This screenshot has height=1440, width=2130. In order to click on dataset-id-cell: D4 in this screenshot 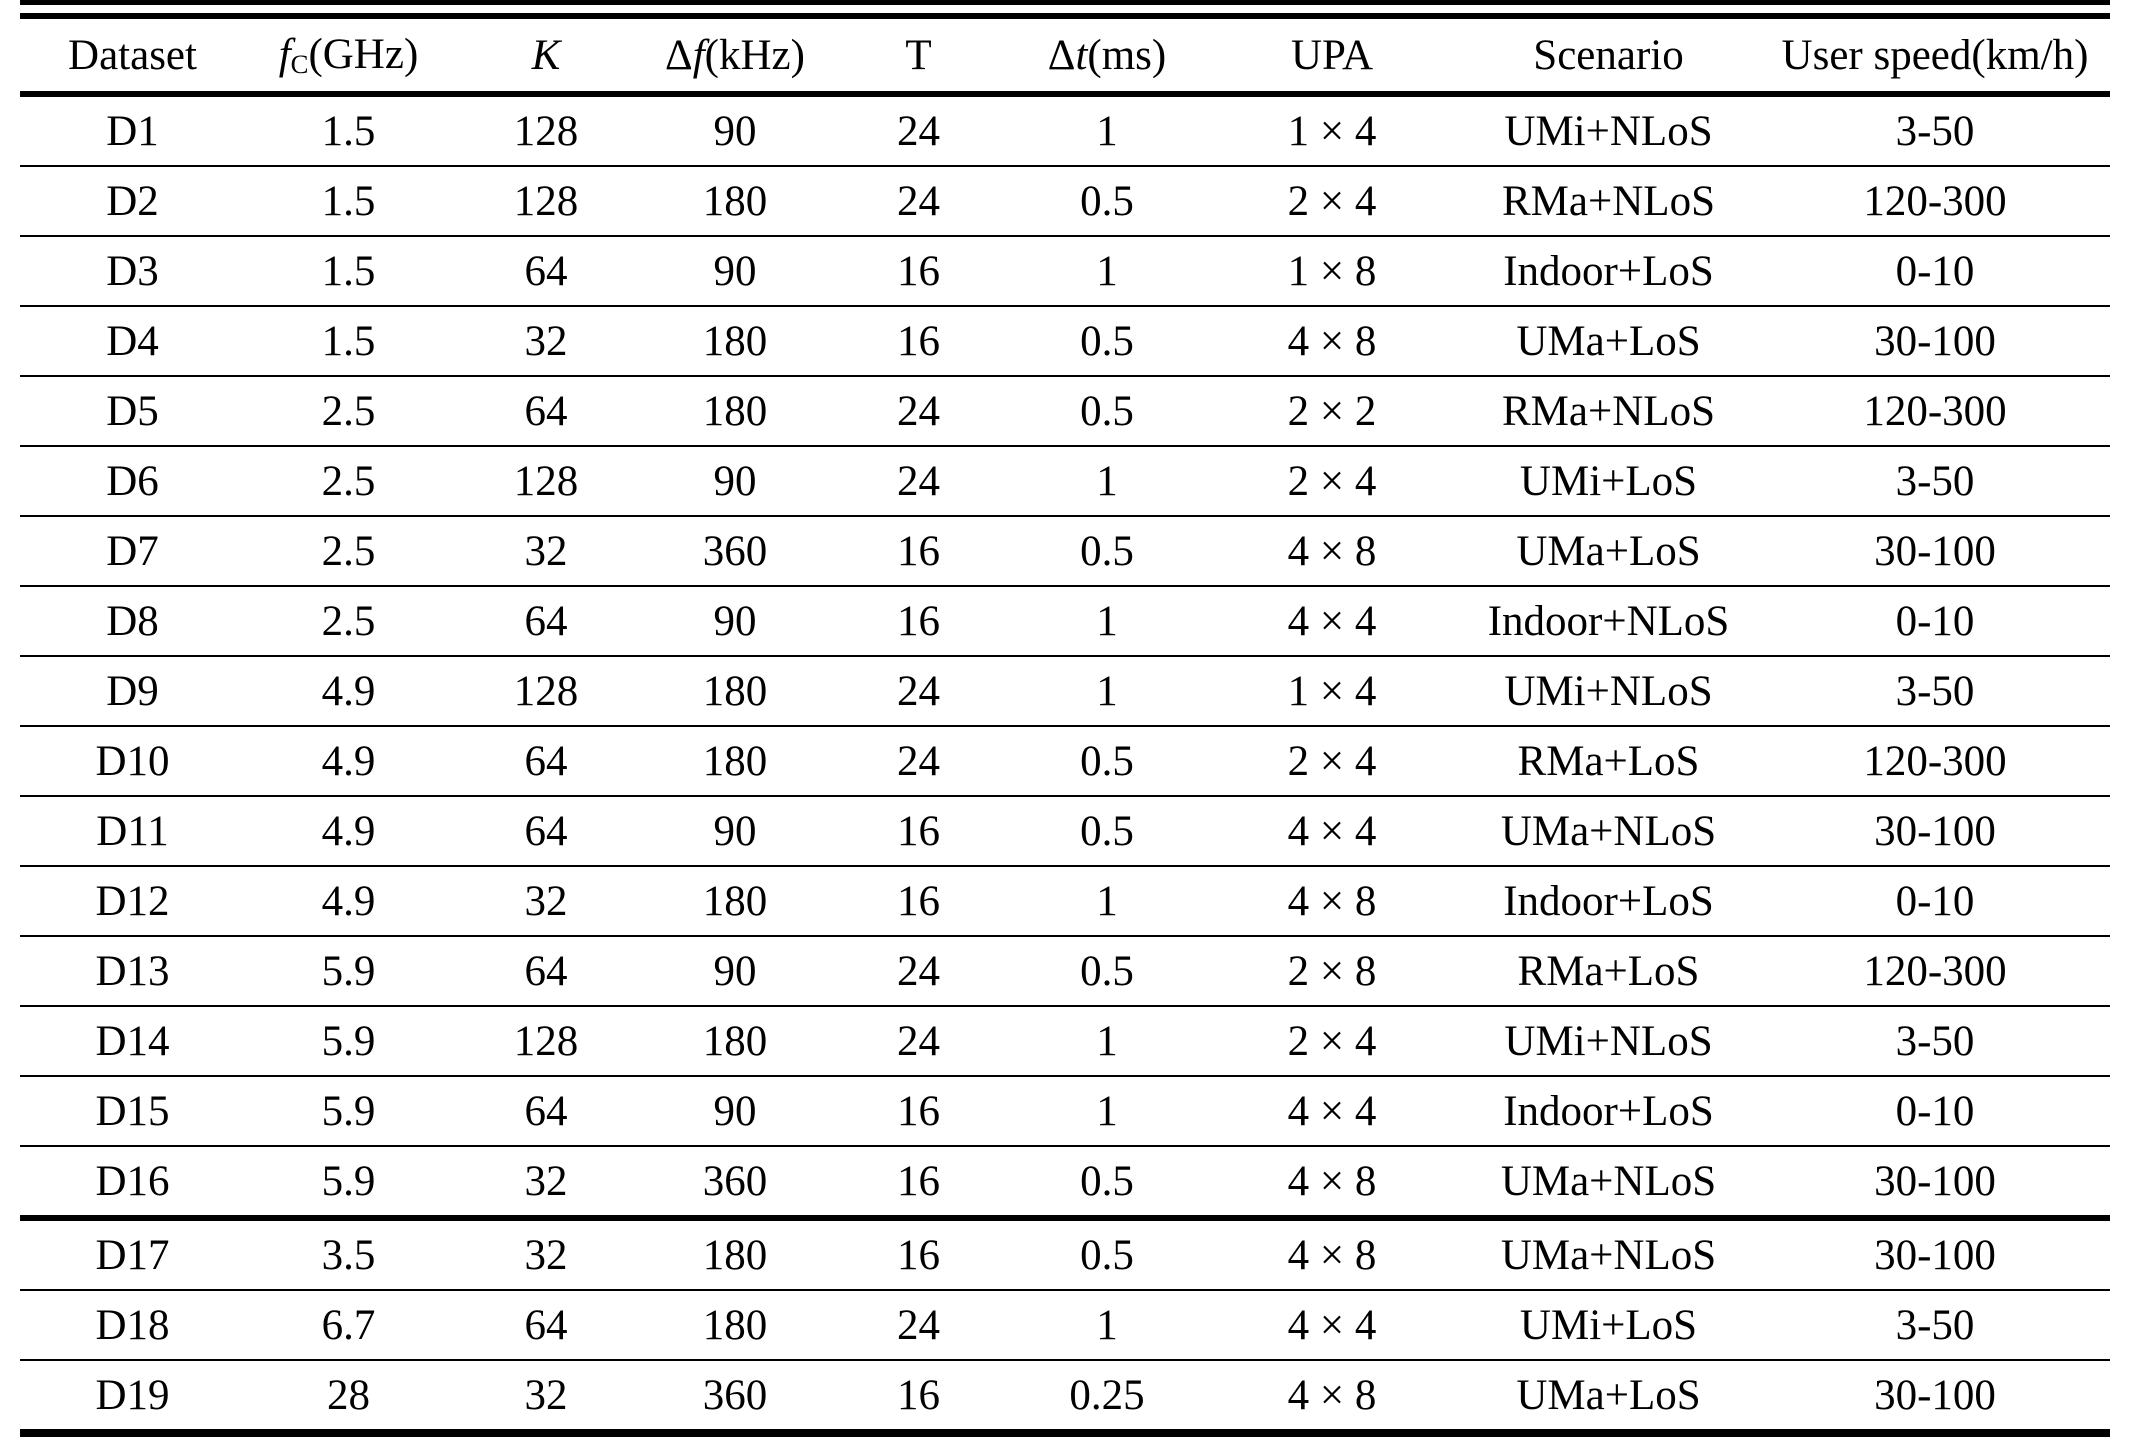, I will do `click(132, 341)`.